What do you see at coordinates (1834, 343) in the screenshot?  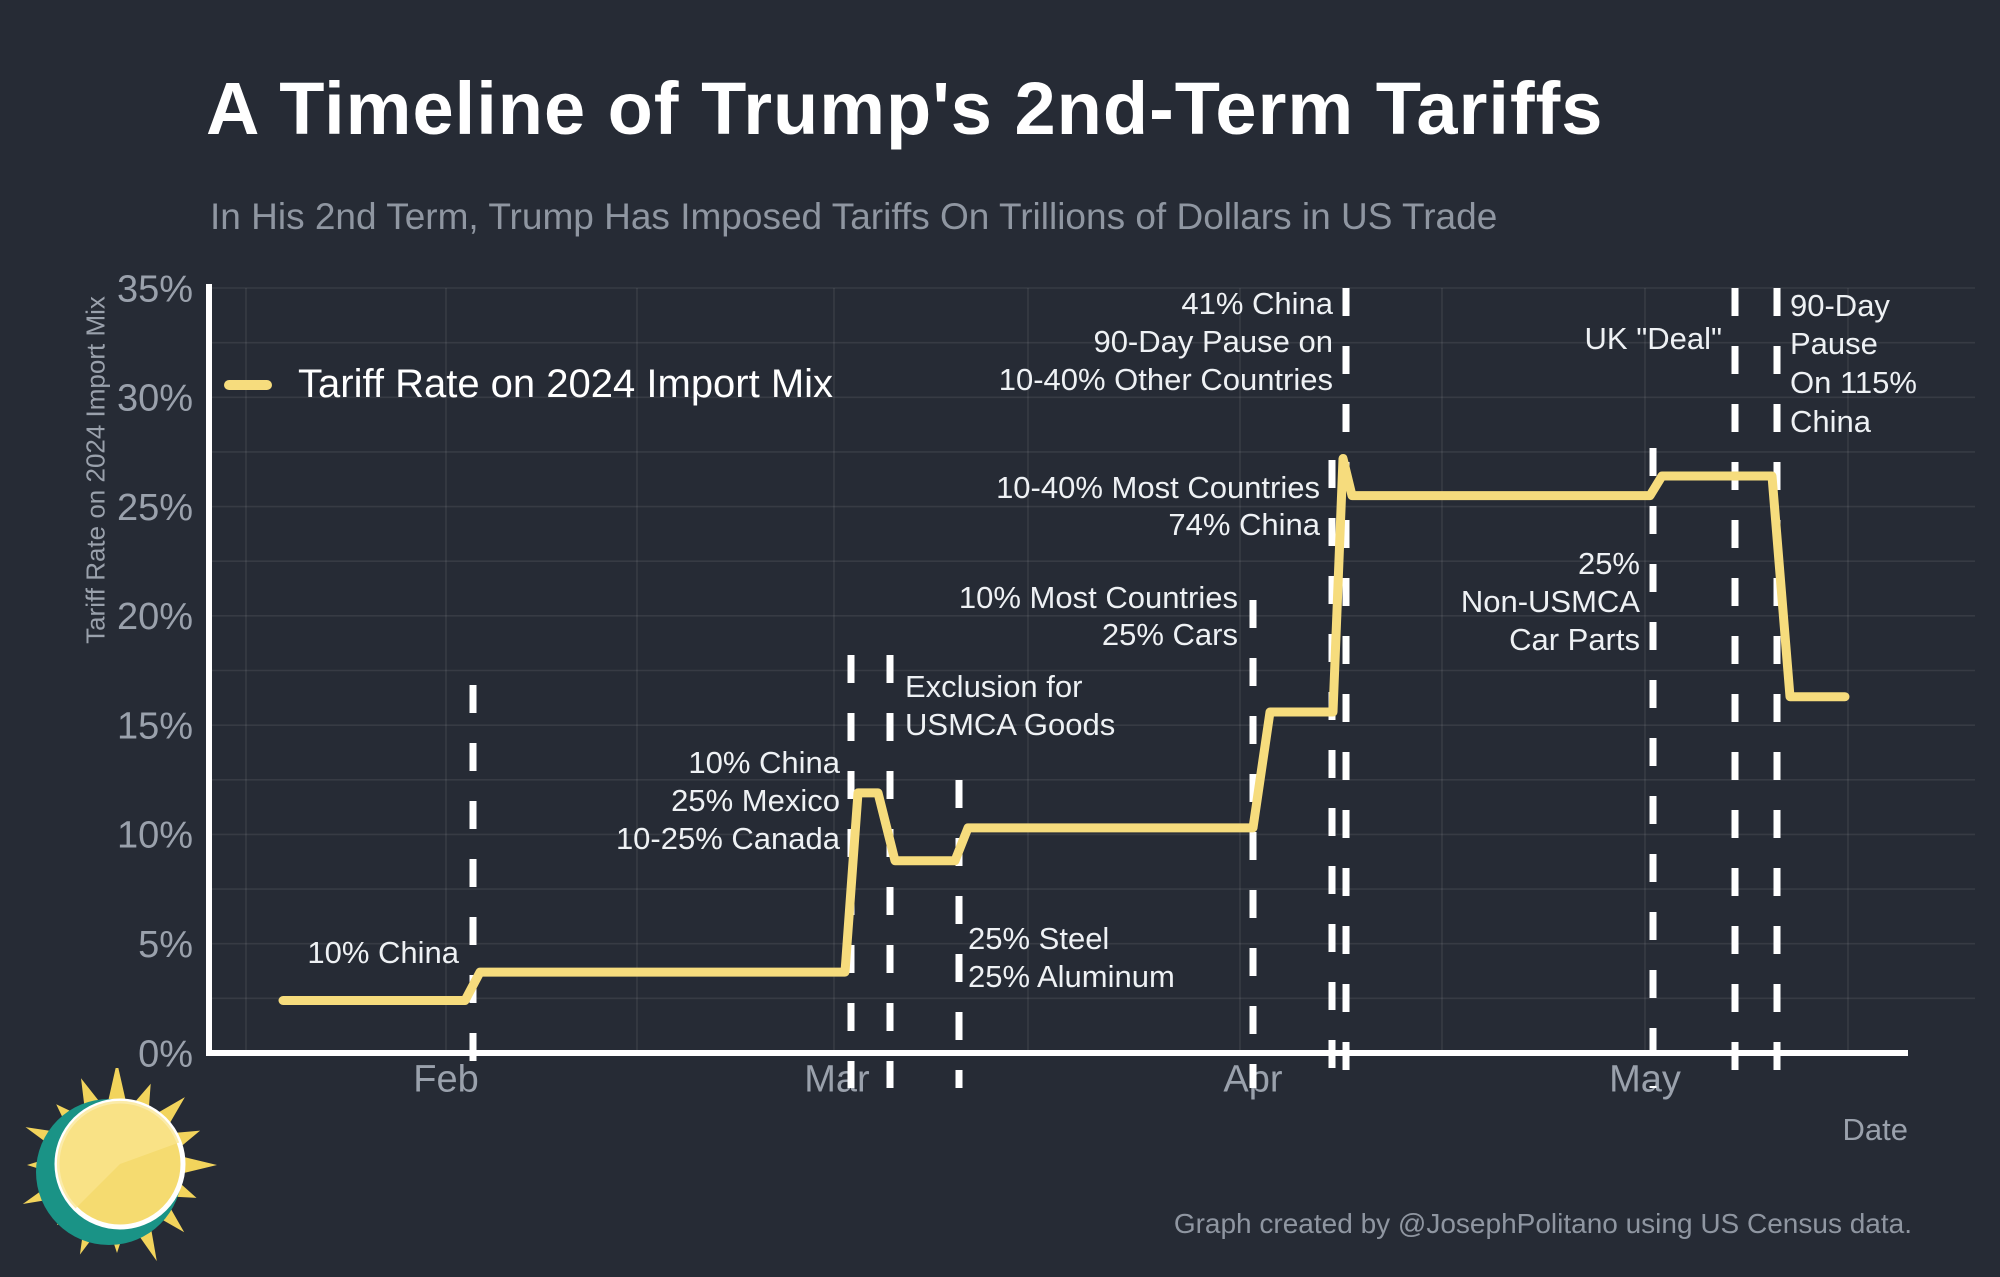 I see `event-annotation: Pause` at bounding box center [1834, 343].